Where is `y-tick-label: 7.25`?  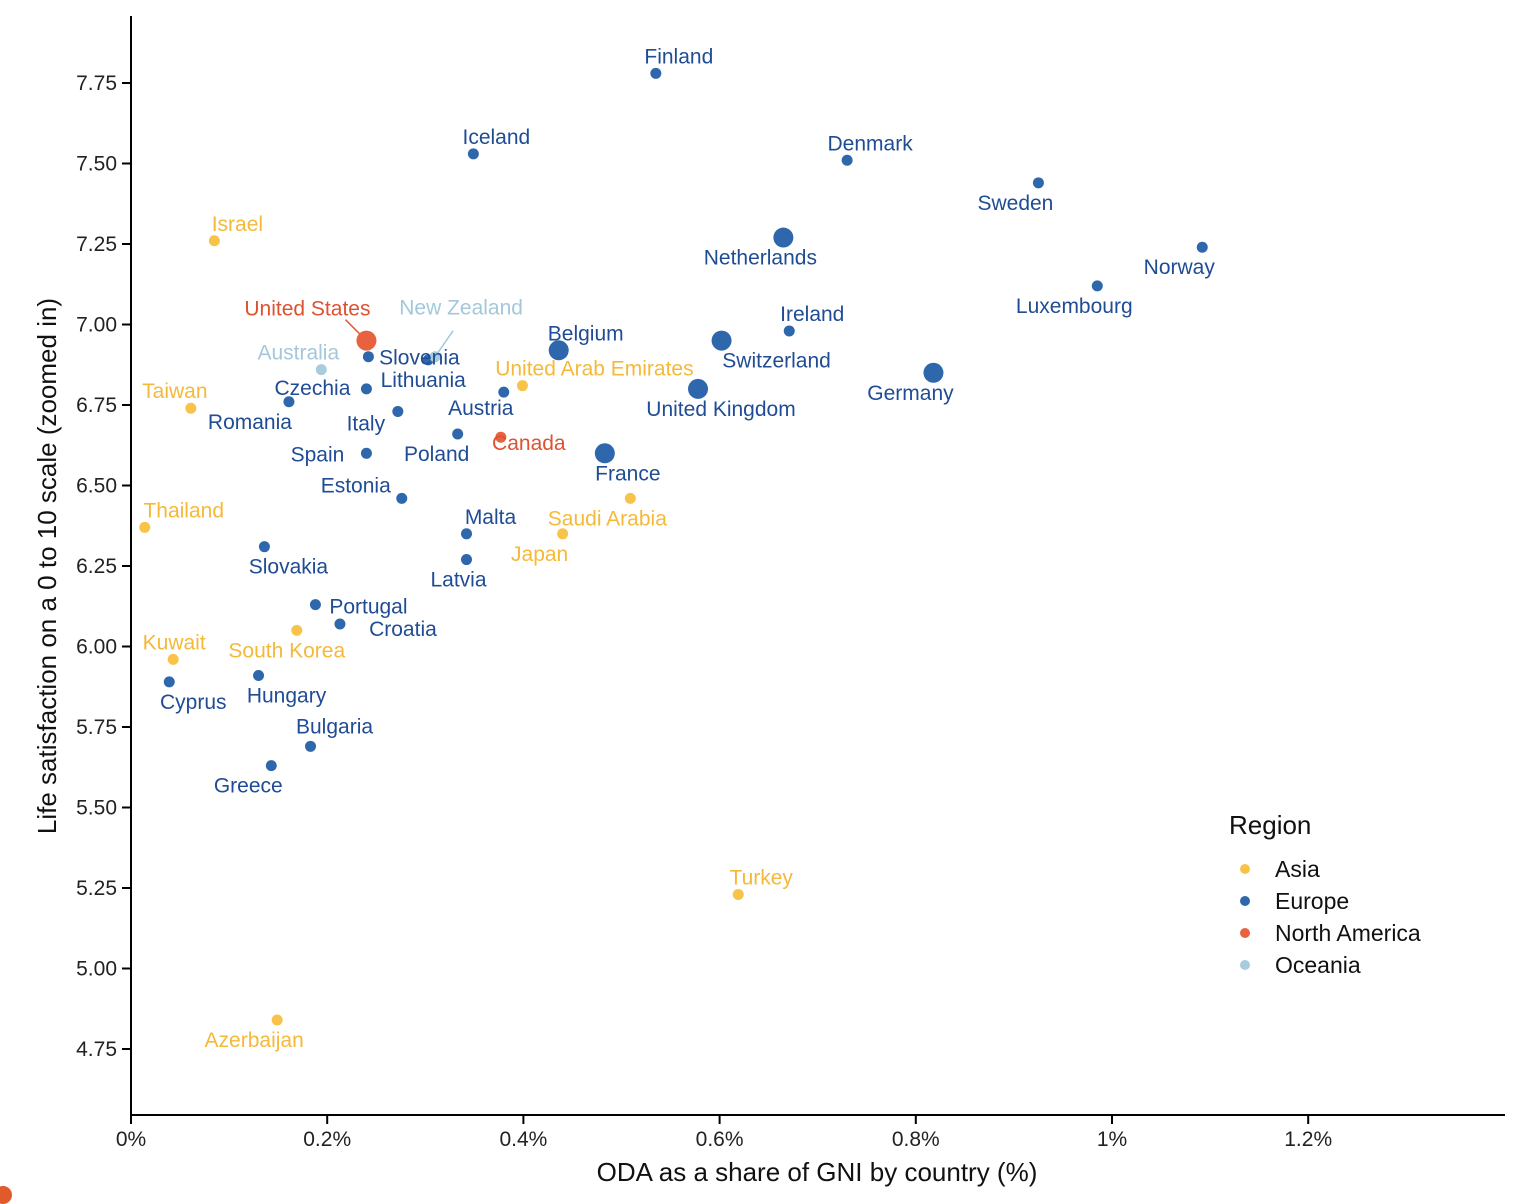
y-tick-label: 7.25 is located at coordinates (96, 244).